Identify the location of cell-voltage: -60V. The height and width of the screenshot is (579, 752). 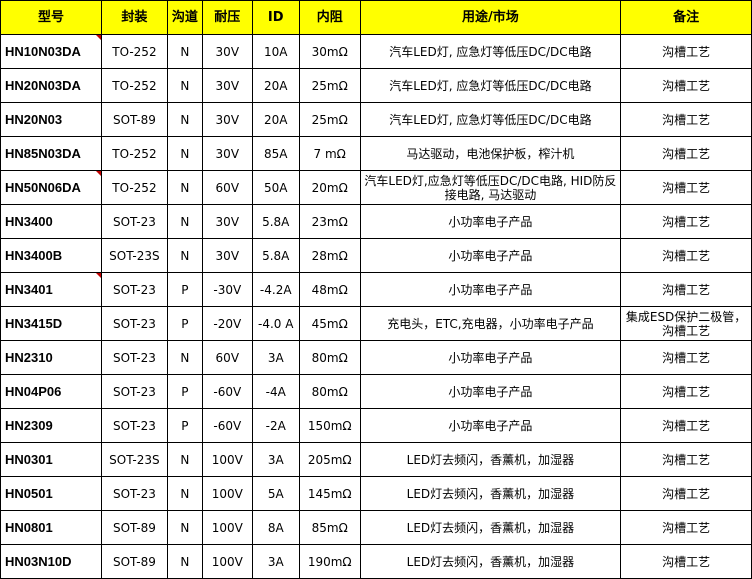
(227, 425).